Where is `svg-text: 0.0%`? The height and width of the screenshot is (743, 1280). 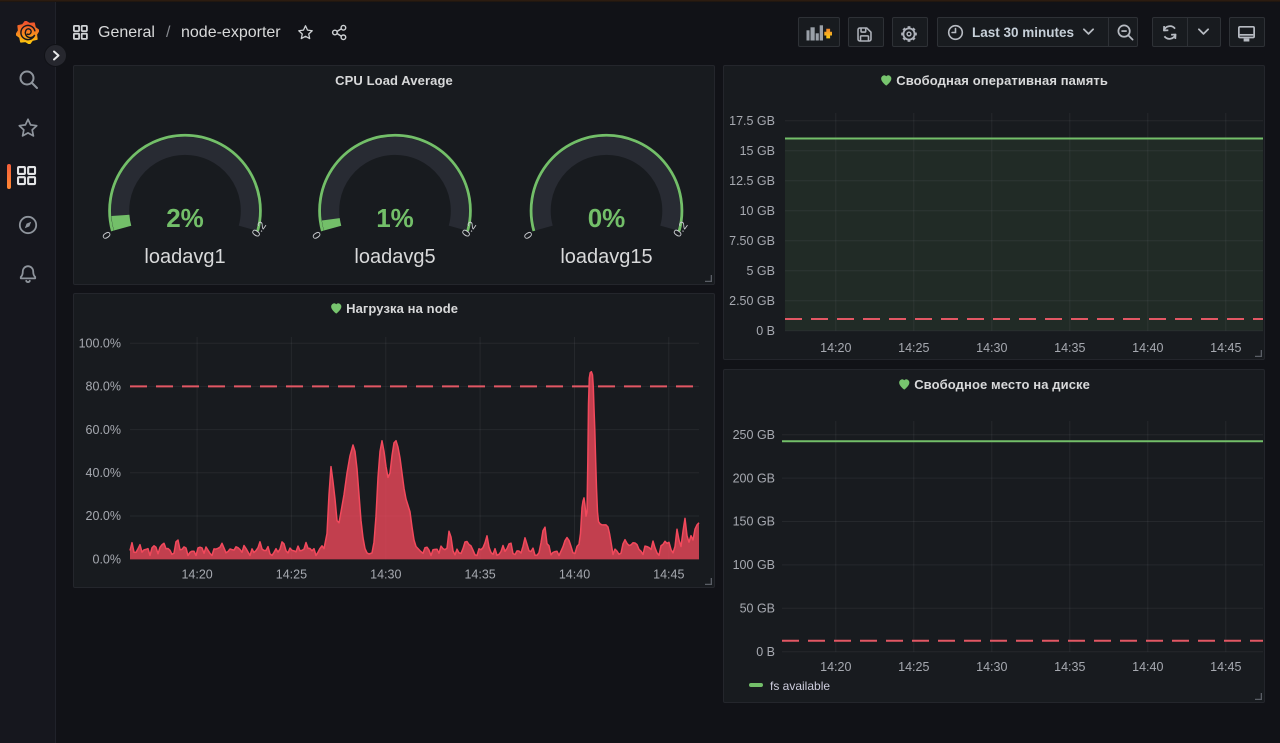 svg-text: 0.0% is located at coordinates (107, 560).